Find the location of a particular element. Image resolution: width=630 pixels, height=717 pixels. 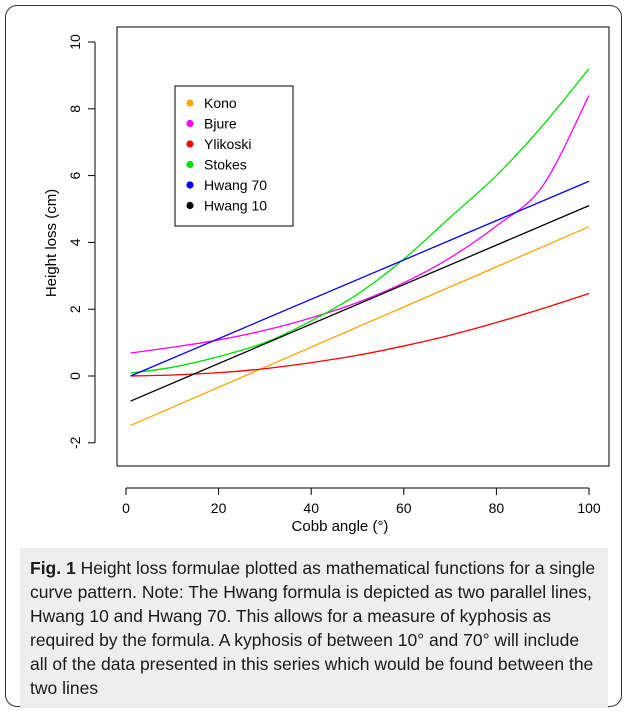

series-line-ylikoski is located at coordinates (360, 334).